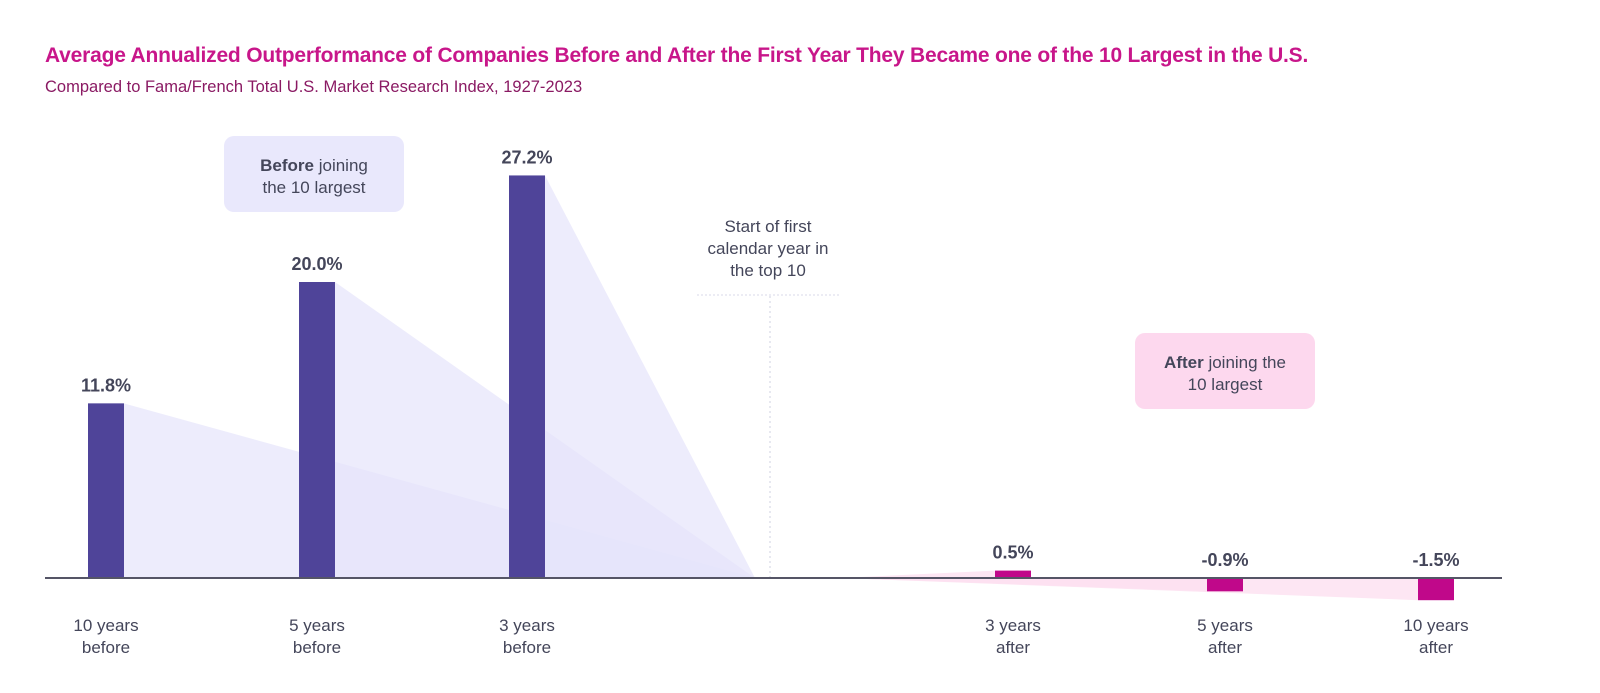 Image resolution: width=1600 pixels, height=693 pixels. I want to click on after-box-label: After joining the, so click(1225, 362).